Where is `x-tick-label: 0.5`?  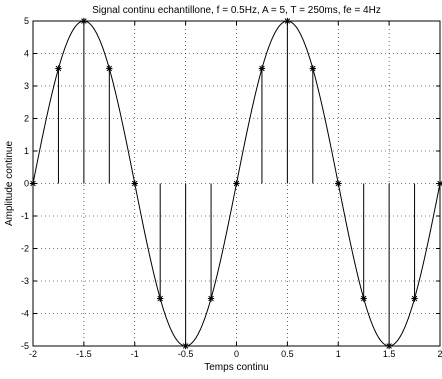 x-tick-label: 0.5 is located at coordinates (287, 354).